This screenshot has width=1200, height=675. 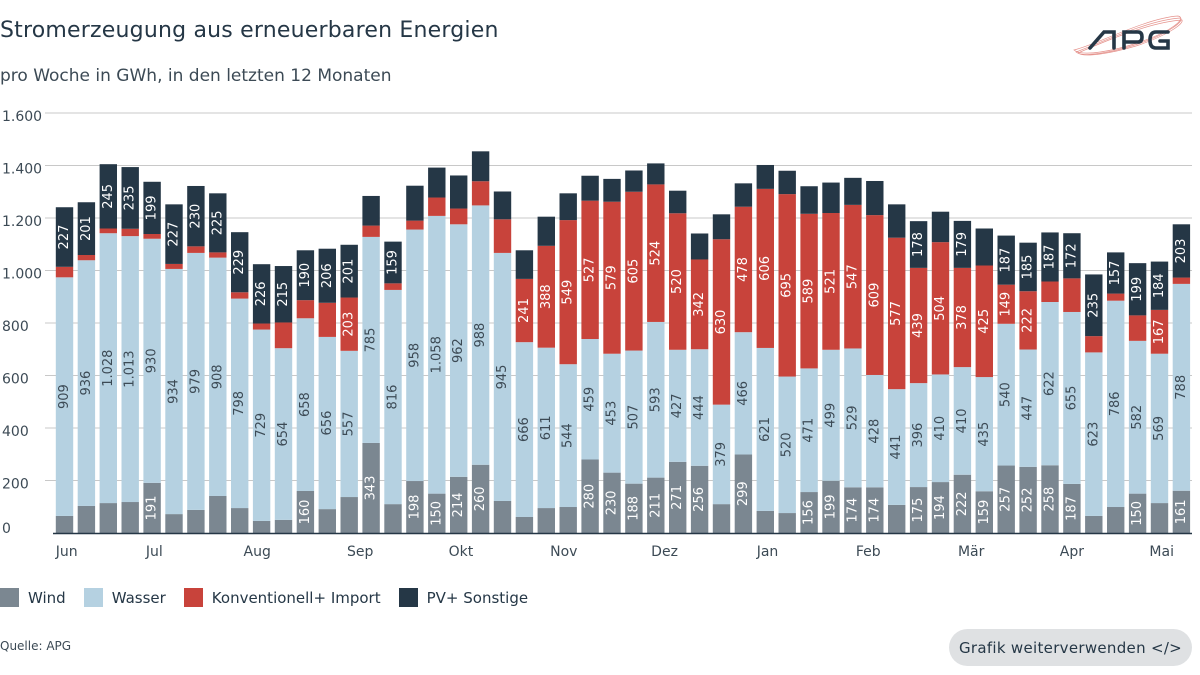 I want to click on data-label: 188, so click(x=633, y=508).